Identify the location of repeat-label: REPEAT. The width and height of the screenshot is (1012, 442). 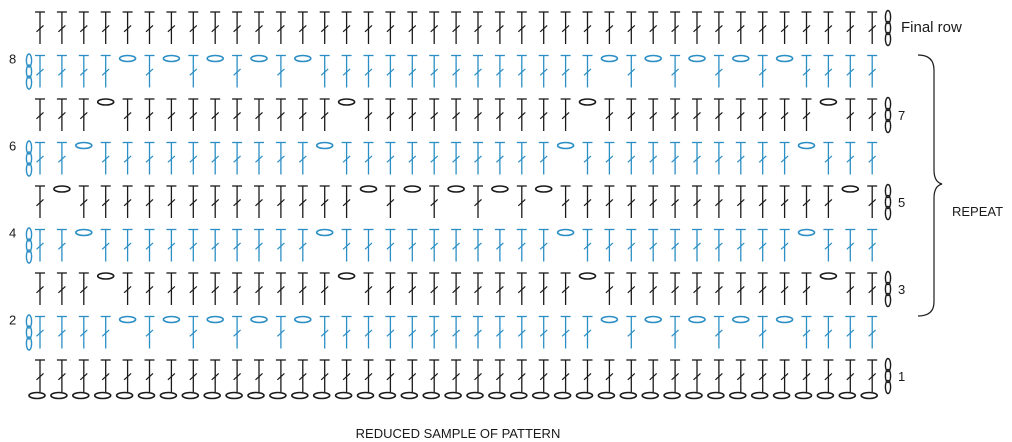
(977, 211).